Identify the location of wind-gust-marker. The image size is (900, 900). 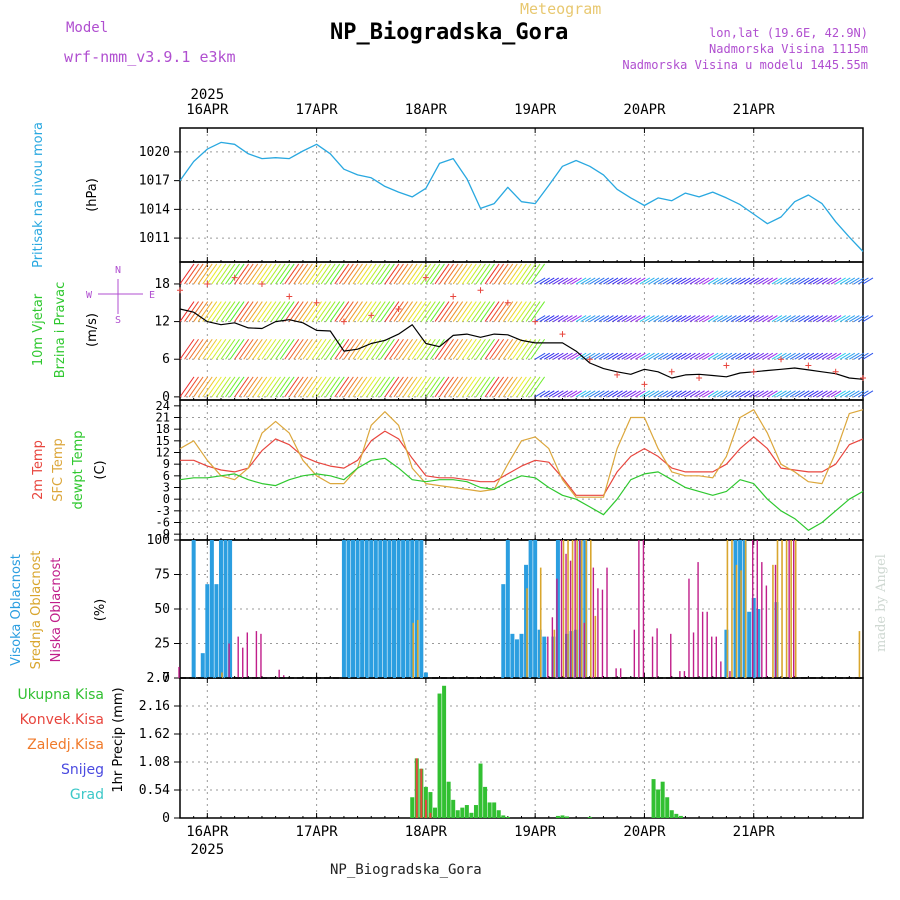
(808, 365).